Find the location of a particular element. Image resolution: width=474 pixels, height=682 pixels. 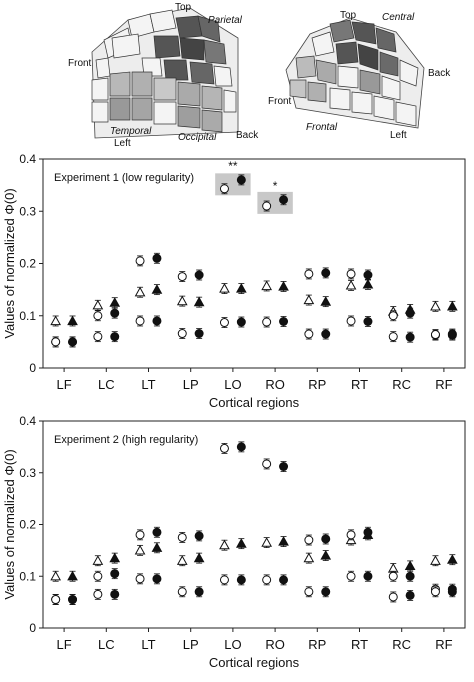

x-tick-label-lo: LO is located at coordinates (232, 384).